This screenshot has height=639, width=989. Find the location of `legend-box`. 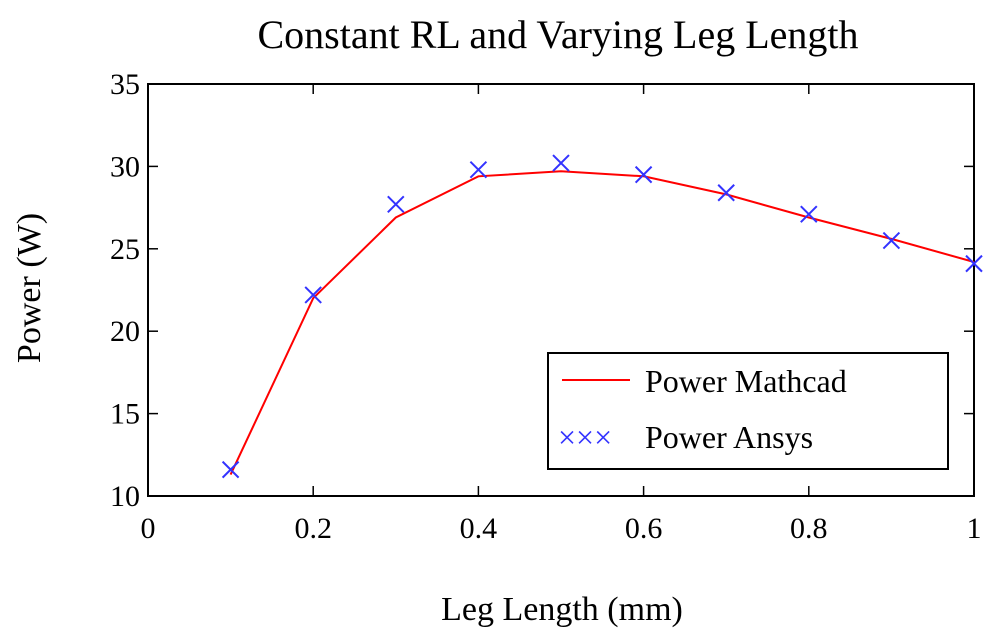

legend-box is located at coordinates (748, 411).